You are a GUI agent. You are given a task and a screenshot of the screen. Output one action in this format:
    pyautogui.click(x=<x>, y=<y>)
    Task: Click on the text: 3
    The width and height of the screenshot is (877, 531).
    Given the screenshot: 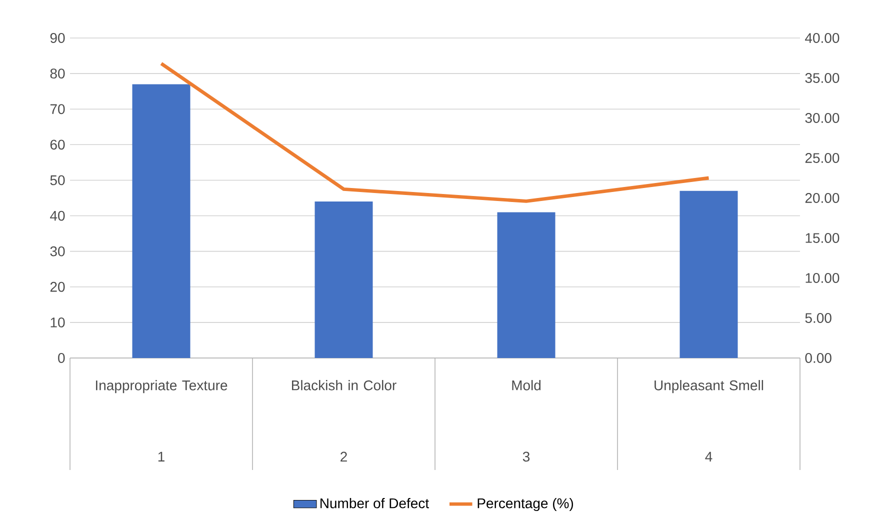 What is the action you would take?
    pyautogui.click(x=526, y=457)
    